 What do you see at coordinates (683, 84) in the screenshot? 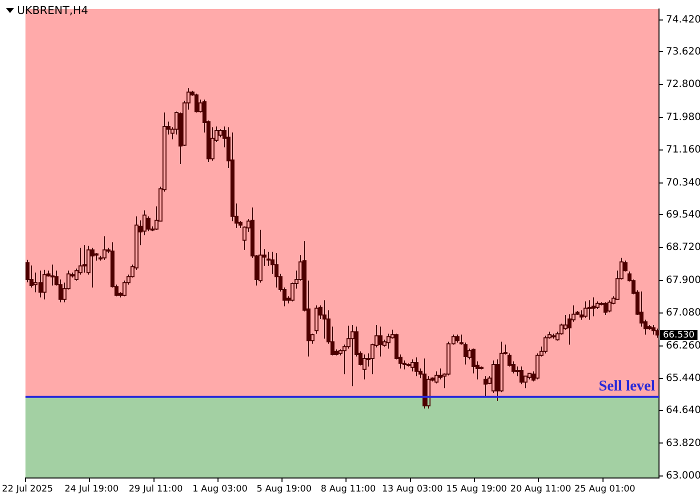
I see `y-tick-label: 72.800` at bounding box center [683, 84].